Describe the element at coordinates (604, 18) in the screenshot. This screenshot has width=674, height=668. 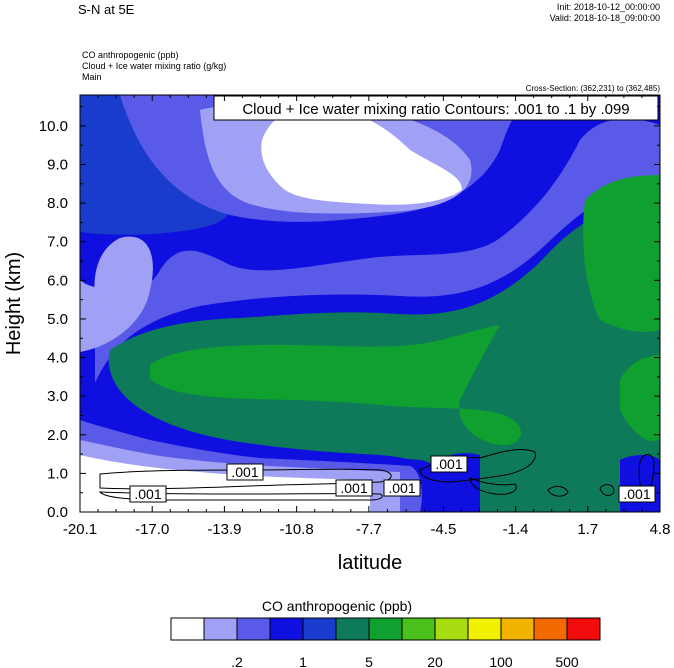
I see `valid-time: Valid: 2018-10-18_09:00:00` at that location.